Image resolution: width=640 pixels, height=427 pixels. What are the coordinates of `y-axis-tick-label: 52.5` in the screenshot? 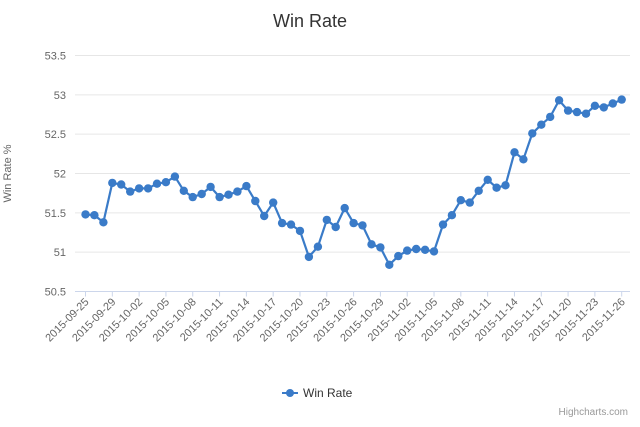 It's located at (55, 135).